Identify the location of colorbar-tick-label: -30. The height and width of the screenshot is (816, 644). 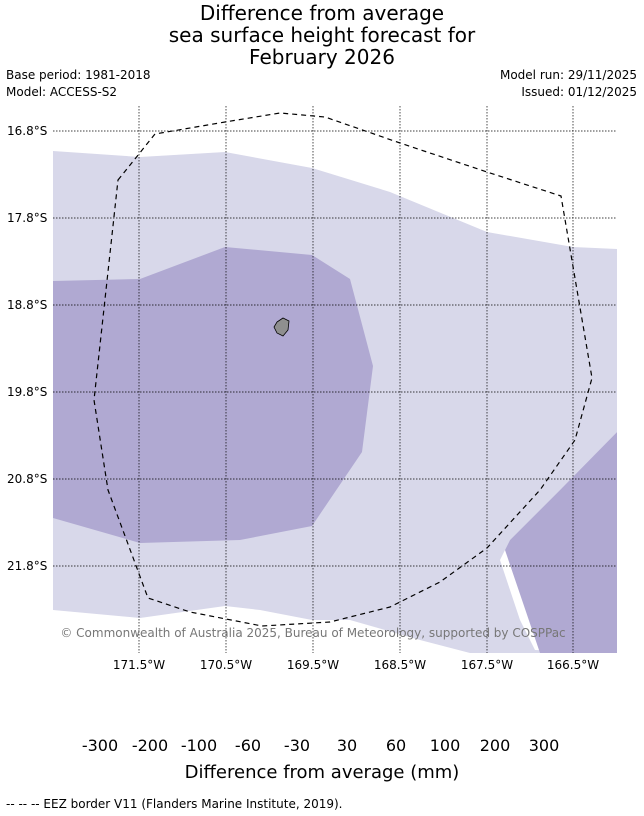
(297, 745).